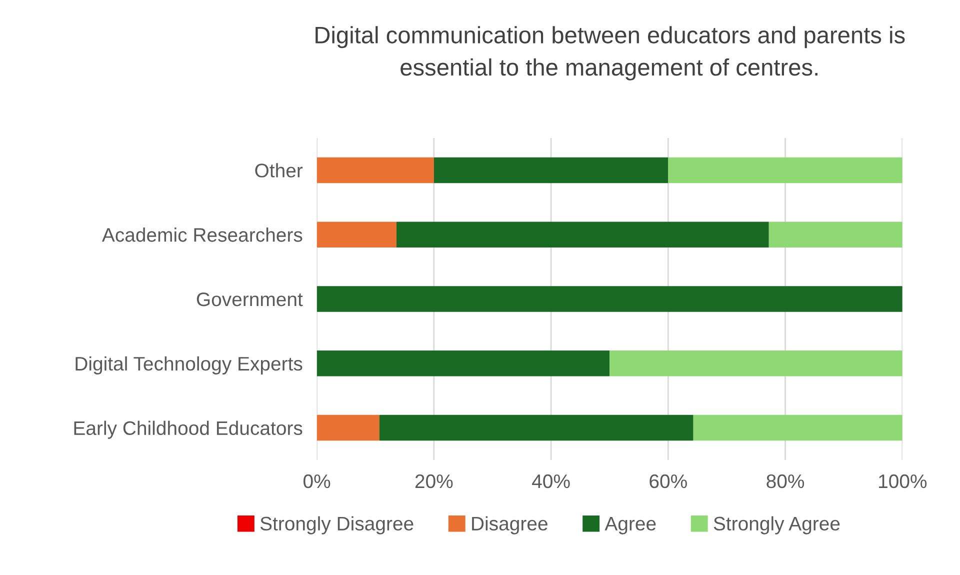 The image size is (960, 575). What do you see at coordinates (189, 365) in the screenshot?
I see `y-tick-label: Digital Technology Experts` at bounding box center [189, 365].